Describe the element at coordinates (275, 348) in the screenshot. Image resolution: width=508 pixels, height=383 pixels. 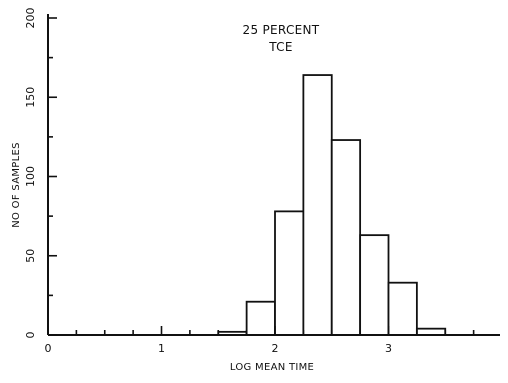
I see `x-tick-label: 2` at that location.